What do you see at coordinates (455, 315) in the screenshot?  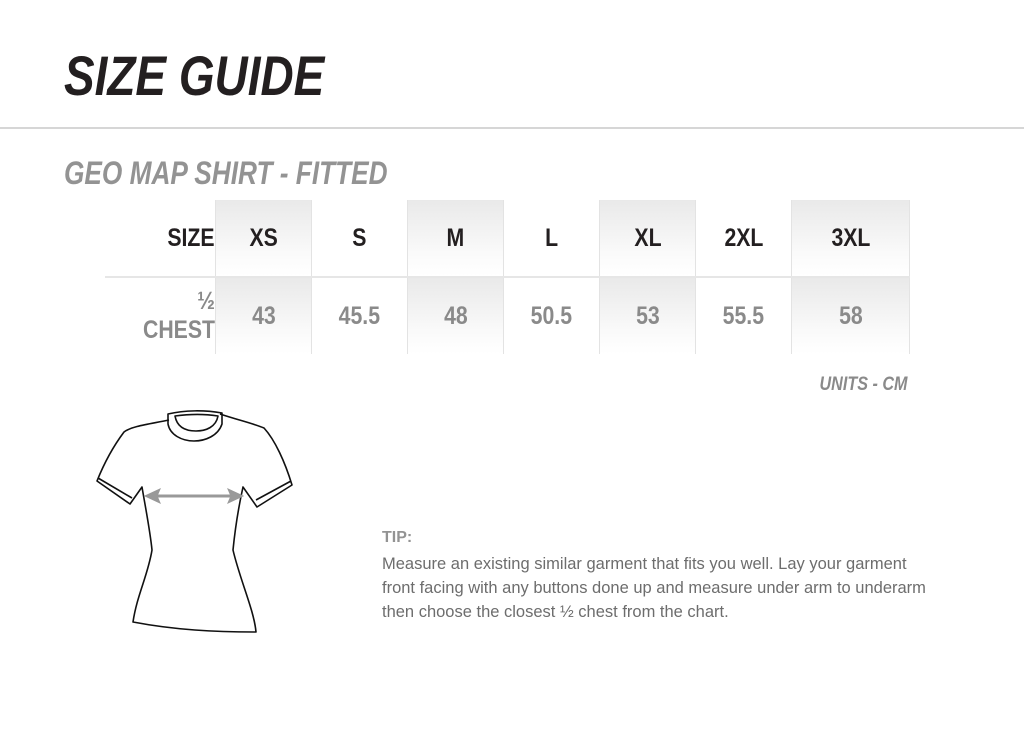 I see `chest-m: 48` at bounding box center [455, 315].